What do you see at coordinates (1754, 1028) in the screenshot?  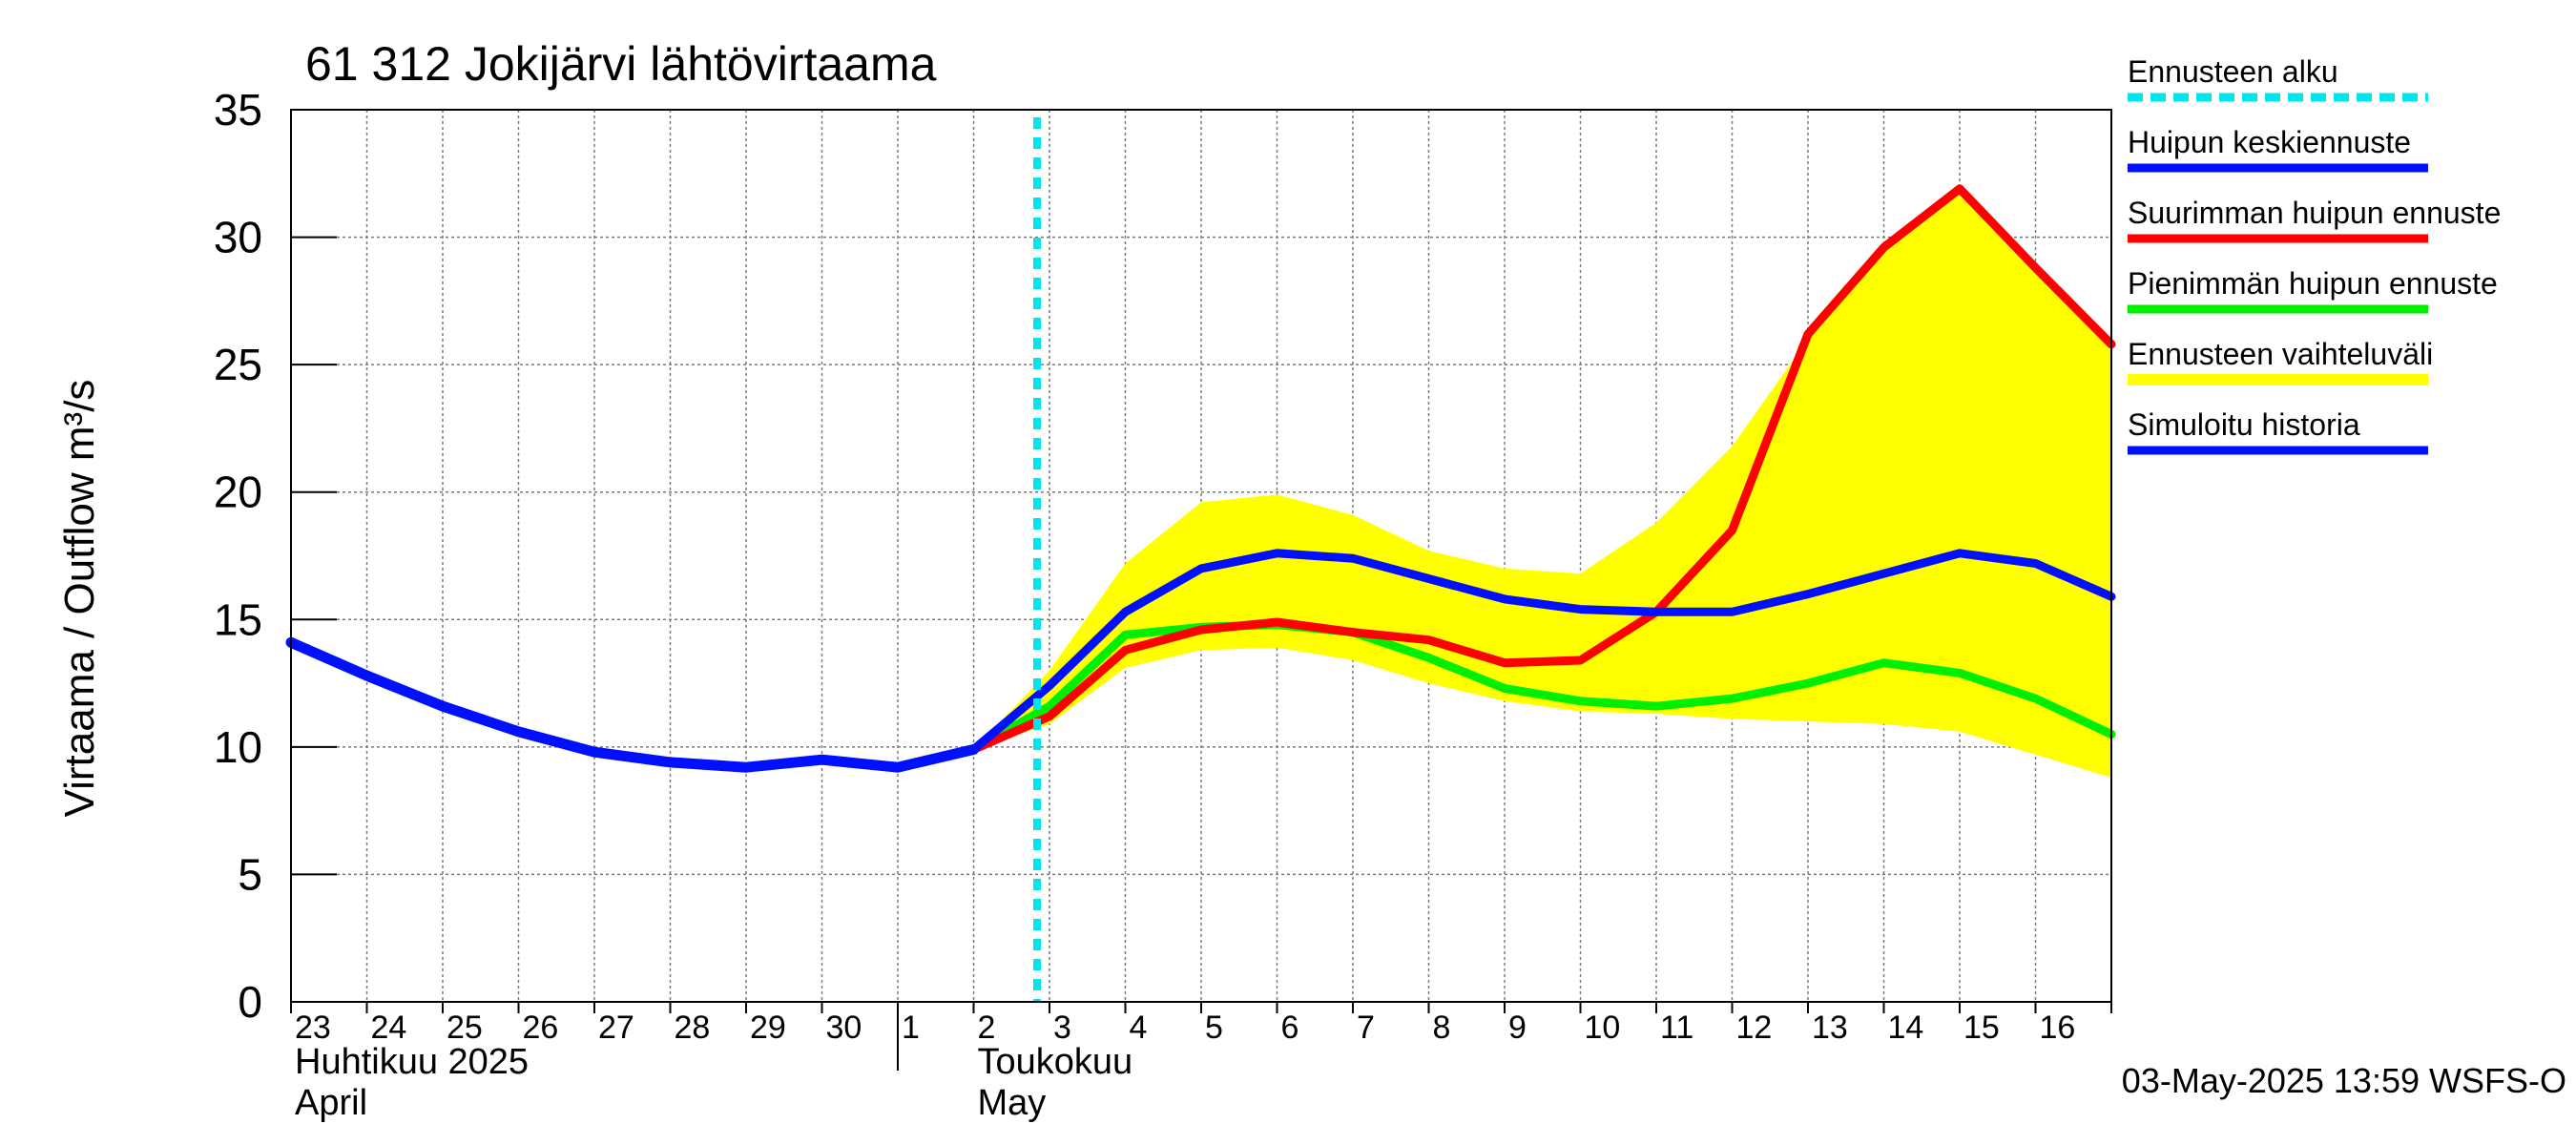 I see `x-day-label: 12` at bounding box center [1754, 1028].